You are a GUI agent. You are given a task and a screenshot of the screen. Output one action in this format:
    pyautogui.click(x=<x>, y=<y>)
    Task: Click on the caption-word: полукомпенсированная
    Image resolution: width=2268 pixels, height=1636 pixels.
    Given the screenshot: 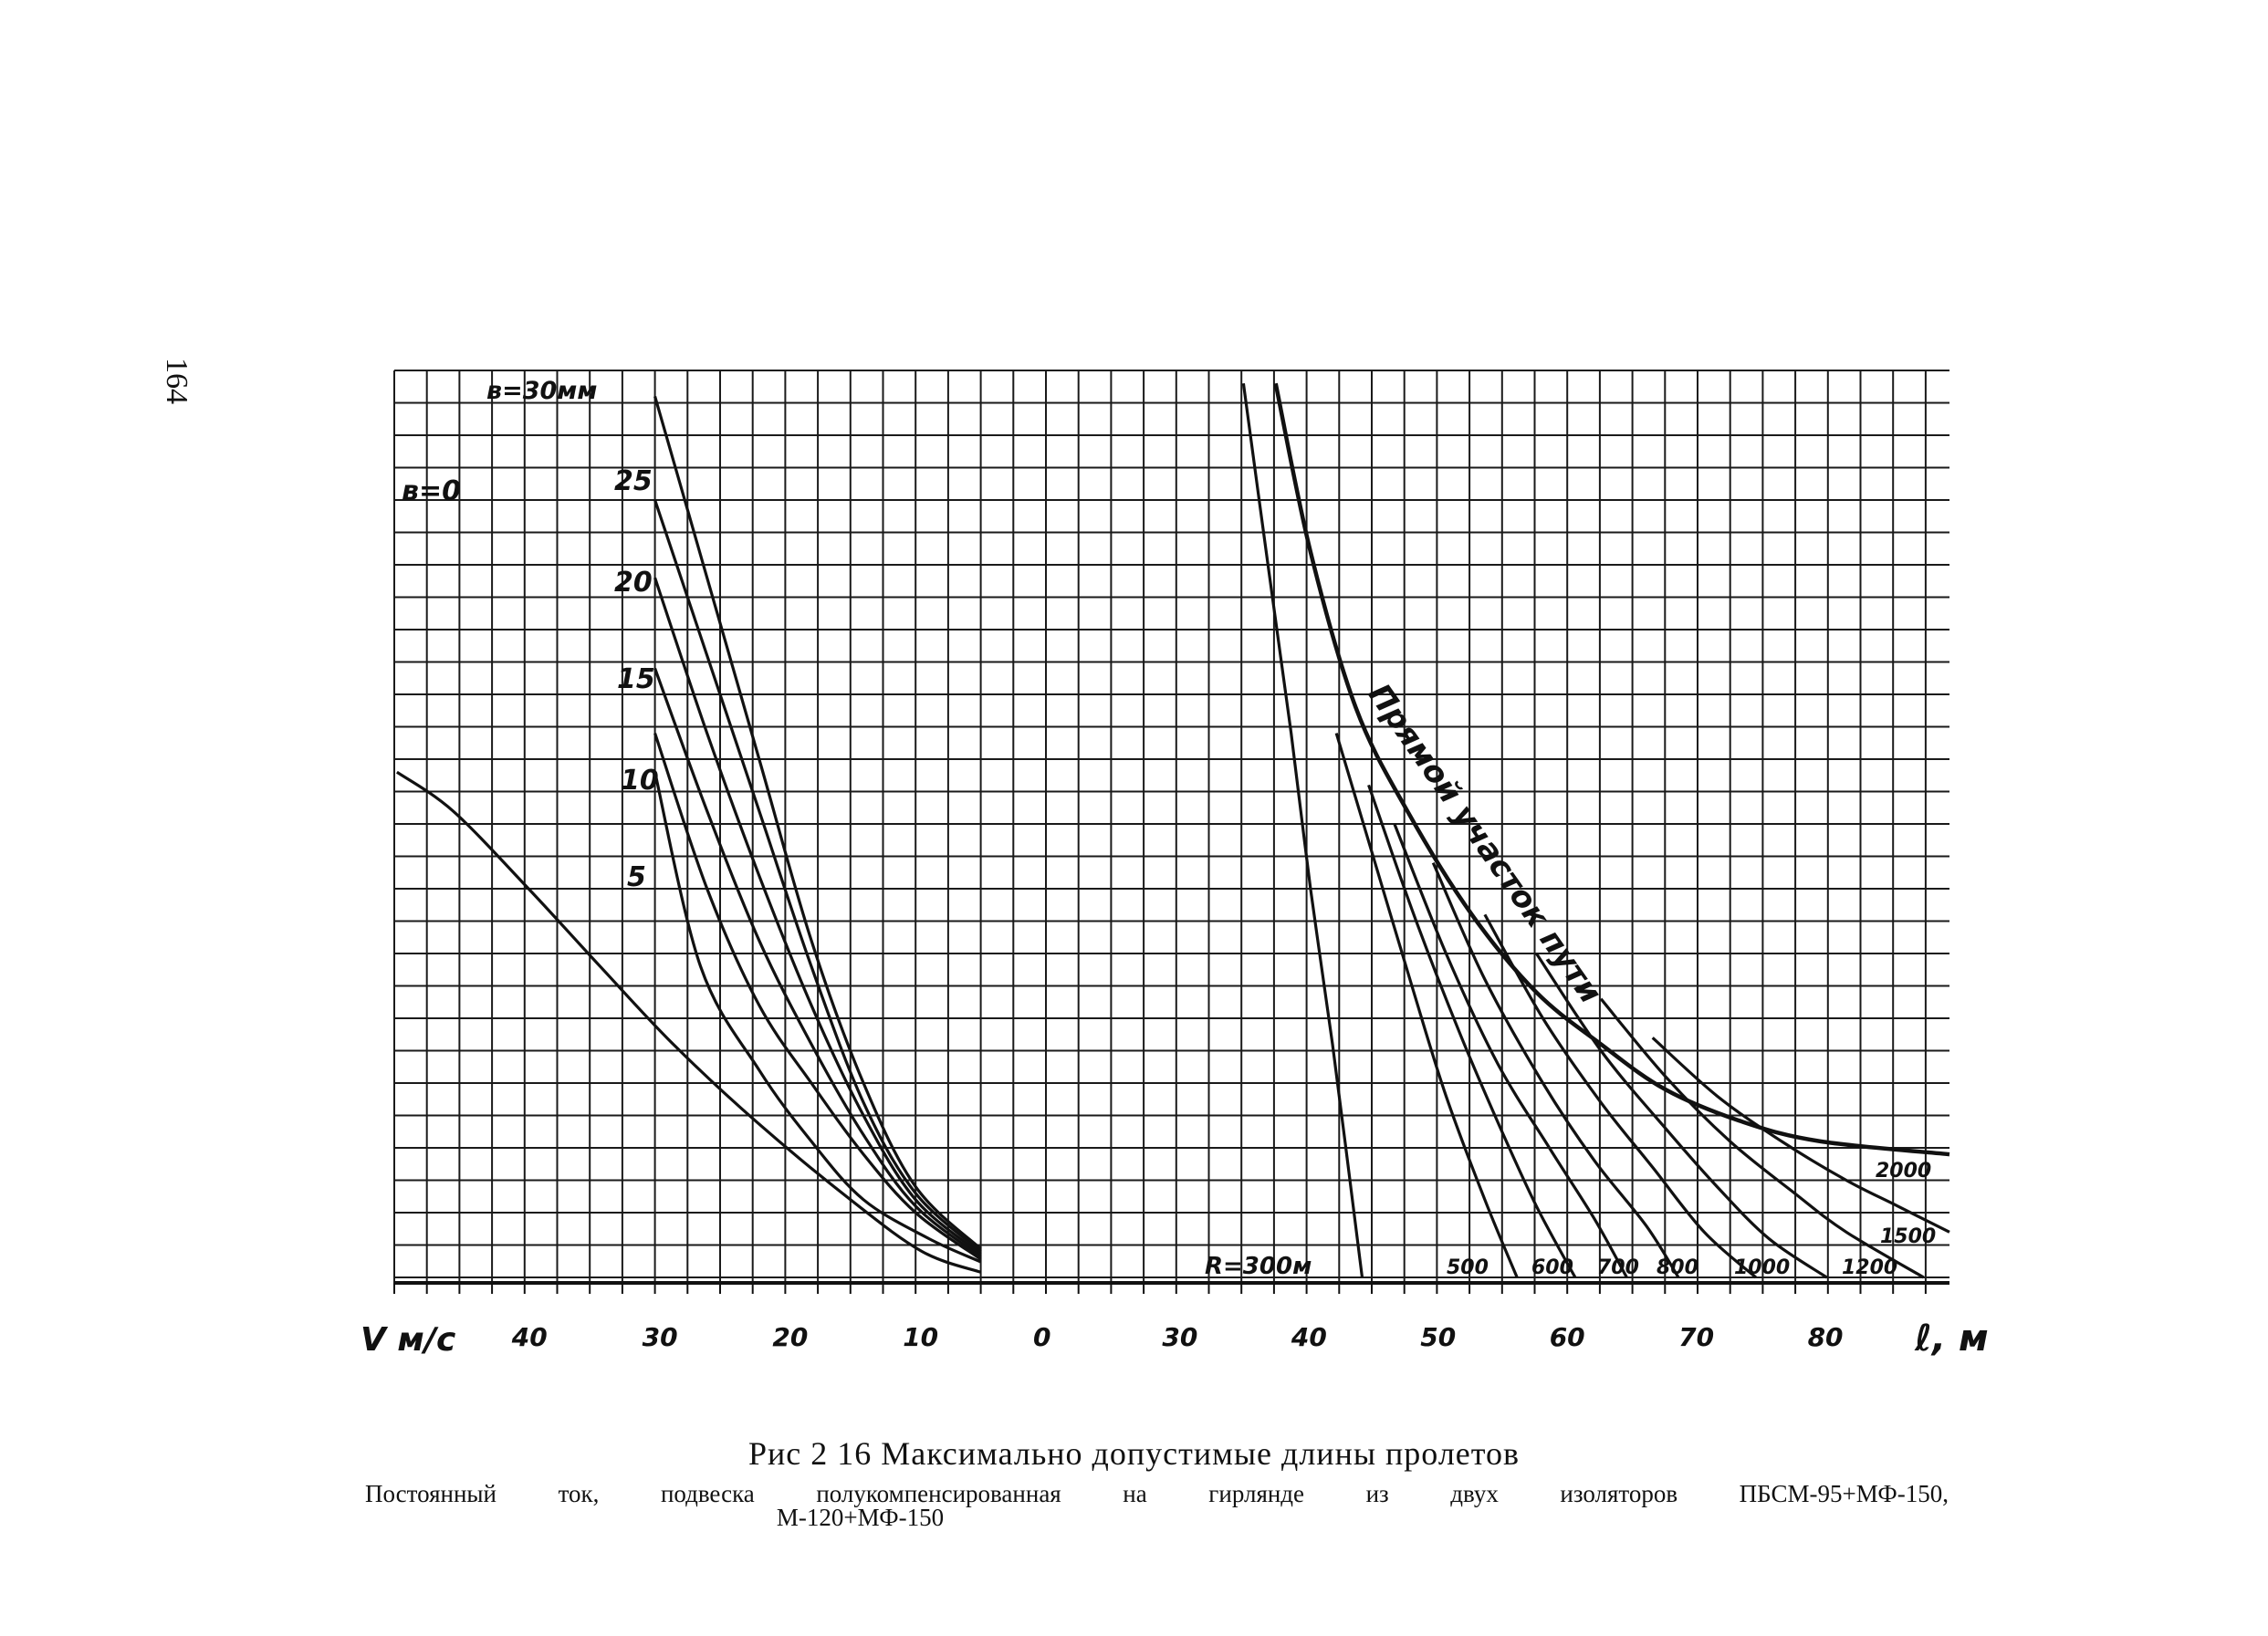 What is the action you would take?
    pyautogui.click(x=938, y=1493)
    